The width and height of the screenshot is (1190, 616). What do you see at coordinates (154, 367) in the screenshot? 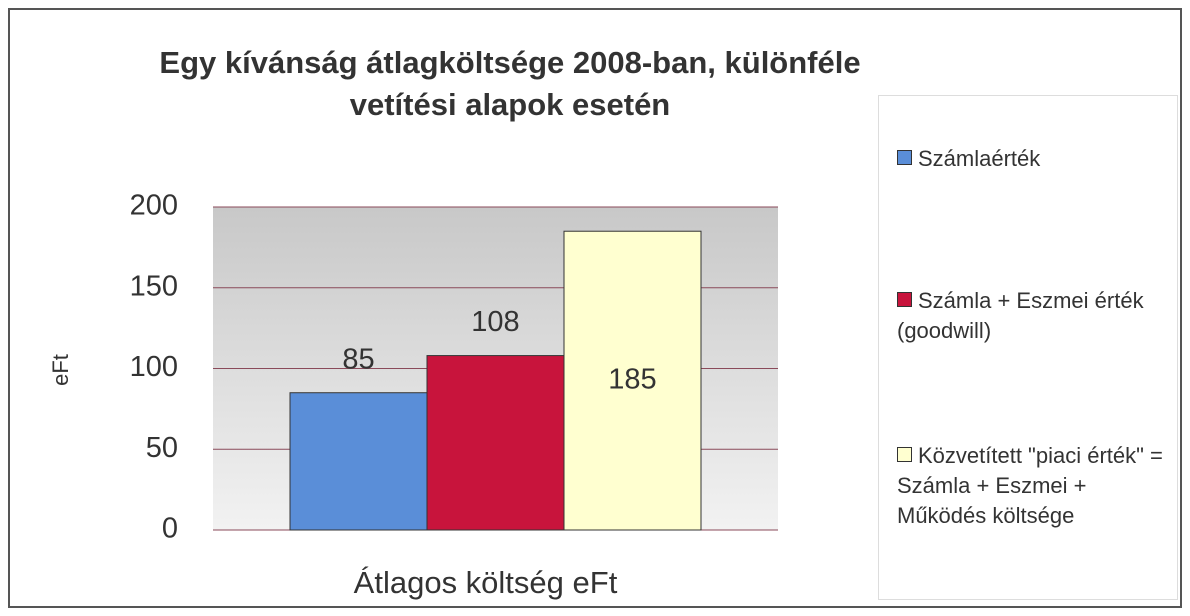
I see `y-tick-label: 100` at bounding box center [154, 367].